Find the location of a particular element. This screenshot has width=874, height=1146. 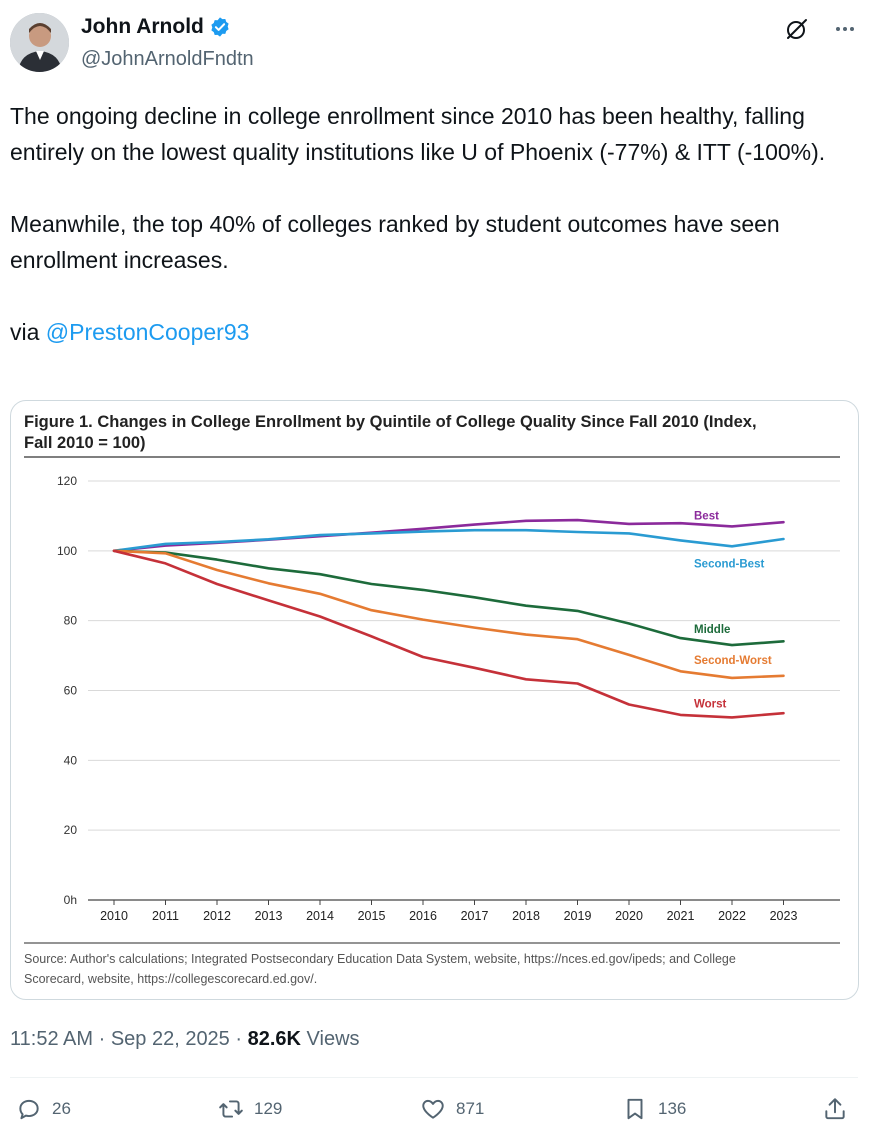

repost-icon is located at coordinates (231, 1109).